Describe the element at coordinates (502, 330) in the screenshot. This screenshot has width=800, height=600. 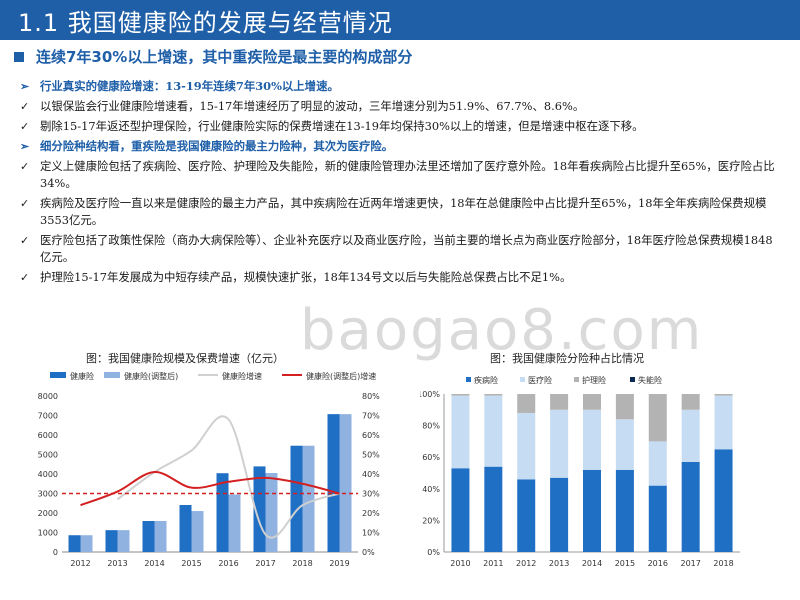
I see `watermark: baogao8.com` at that location.